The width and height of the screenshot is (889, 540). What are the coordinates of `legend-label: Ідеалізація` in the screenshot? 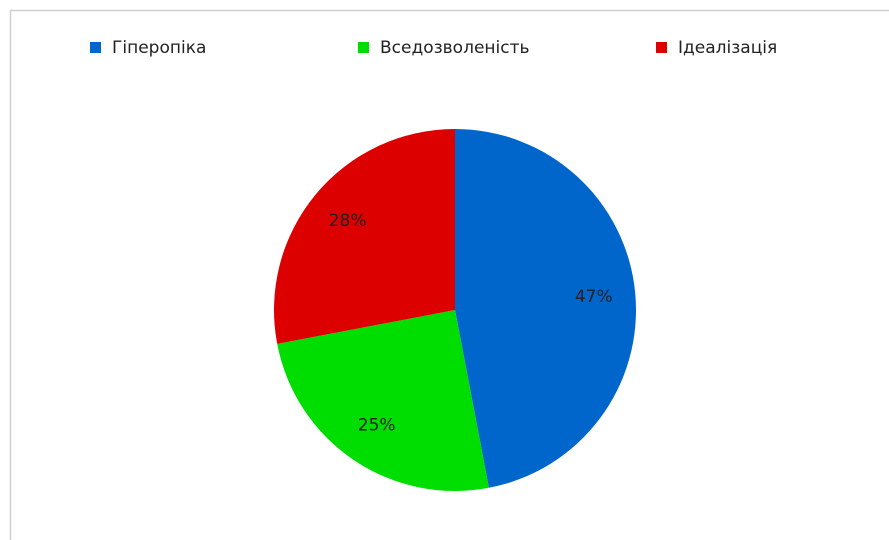 It's located at (727, 48).